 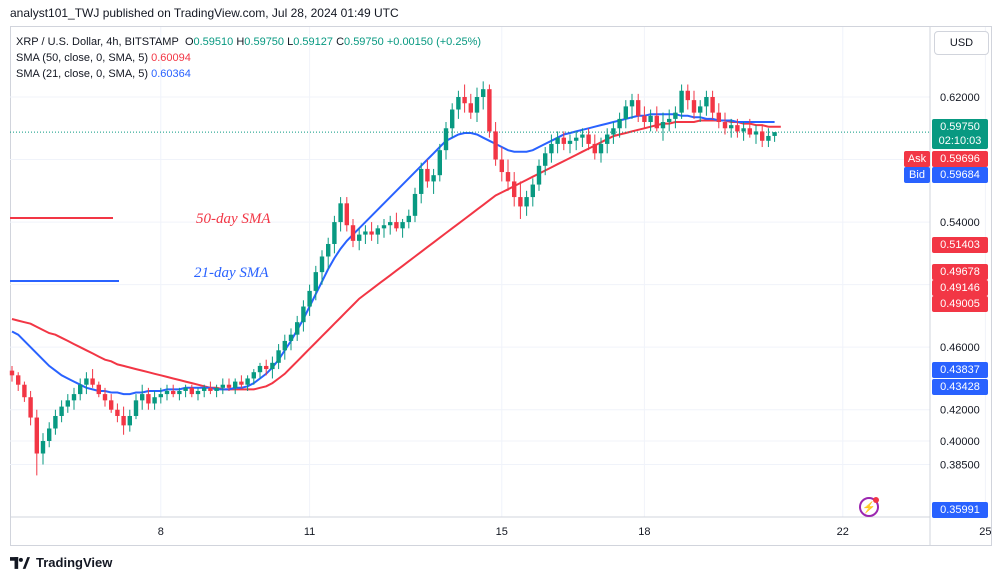 What do you see at coordinates (960, 159) in the screenshot?
I see `ask-price-tag: 0.59696` at bounding box center [960, 159].